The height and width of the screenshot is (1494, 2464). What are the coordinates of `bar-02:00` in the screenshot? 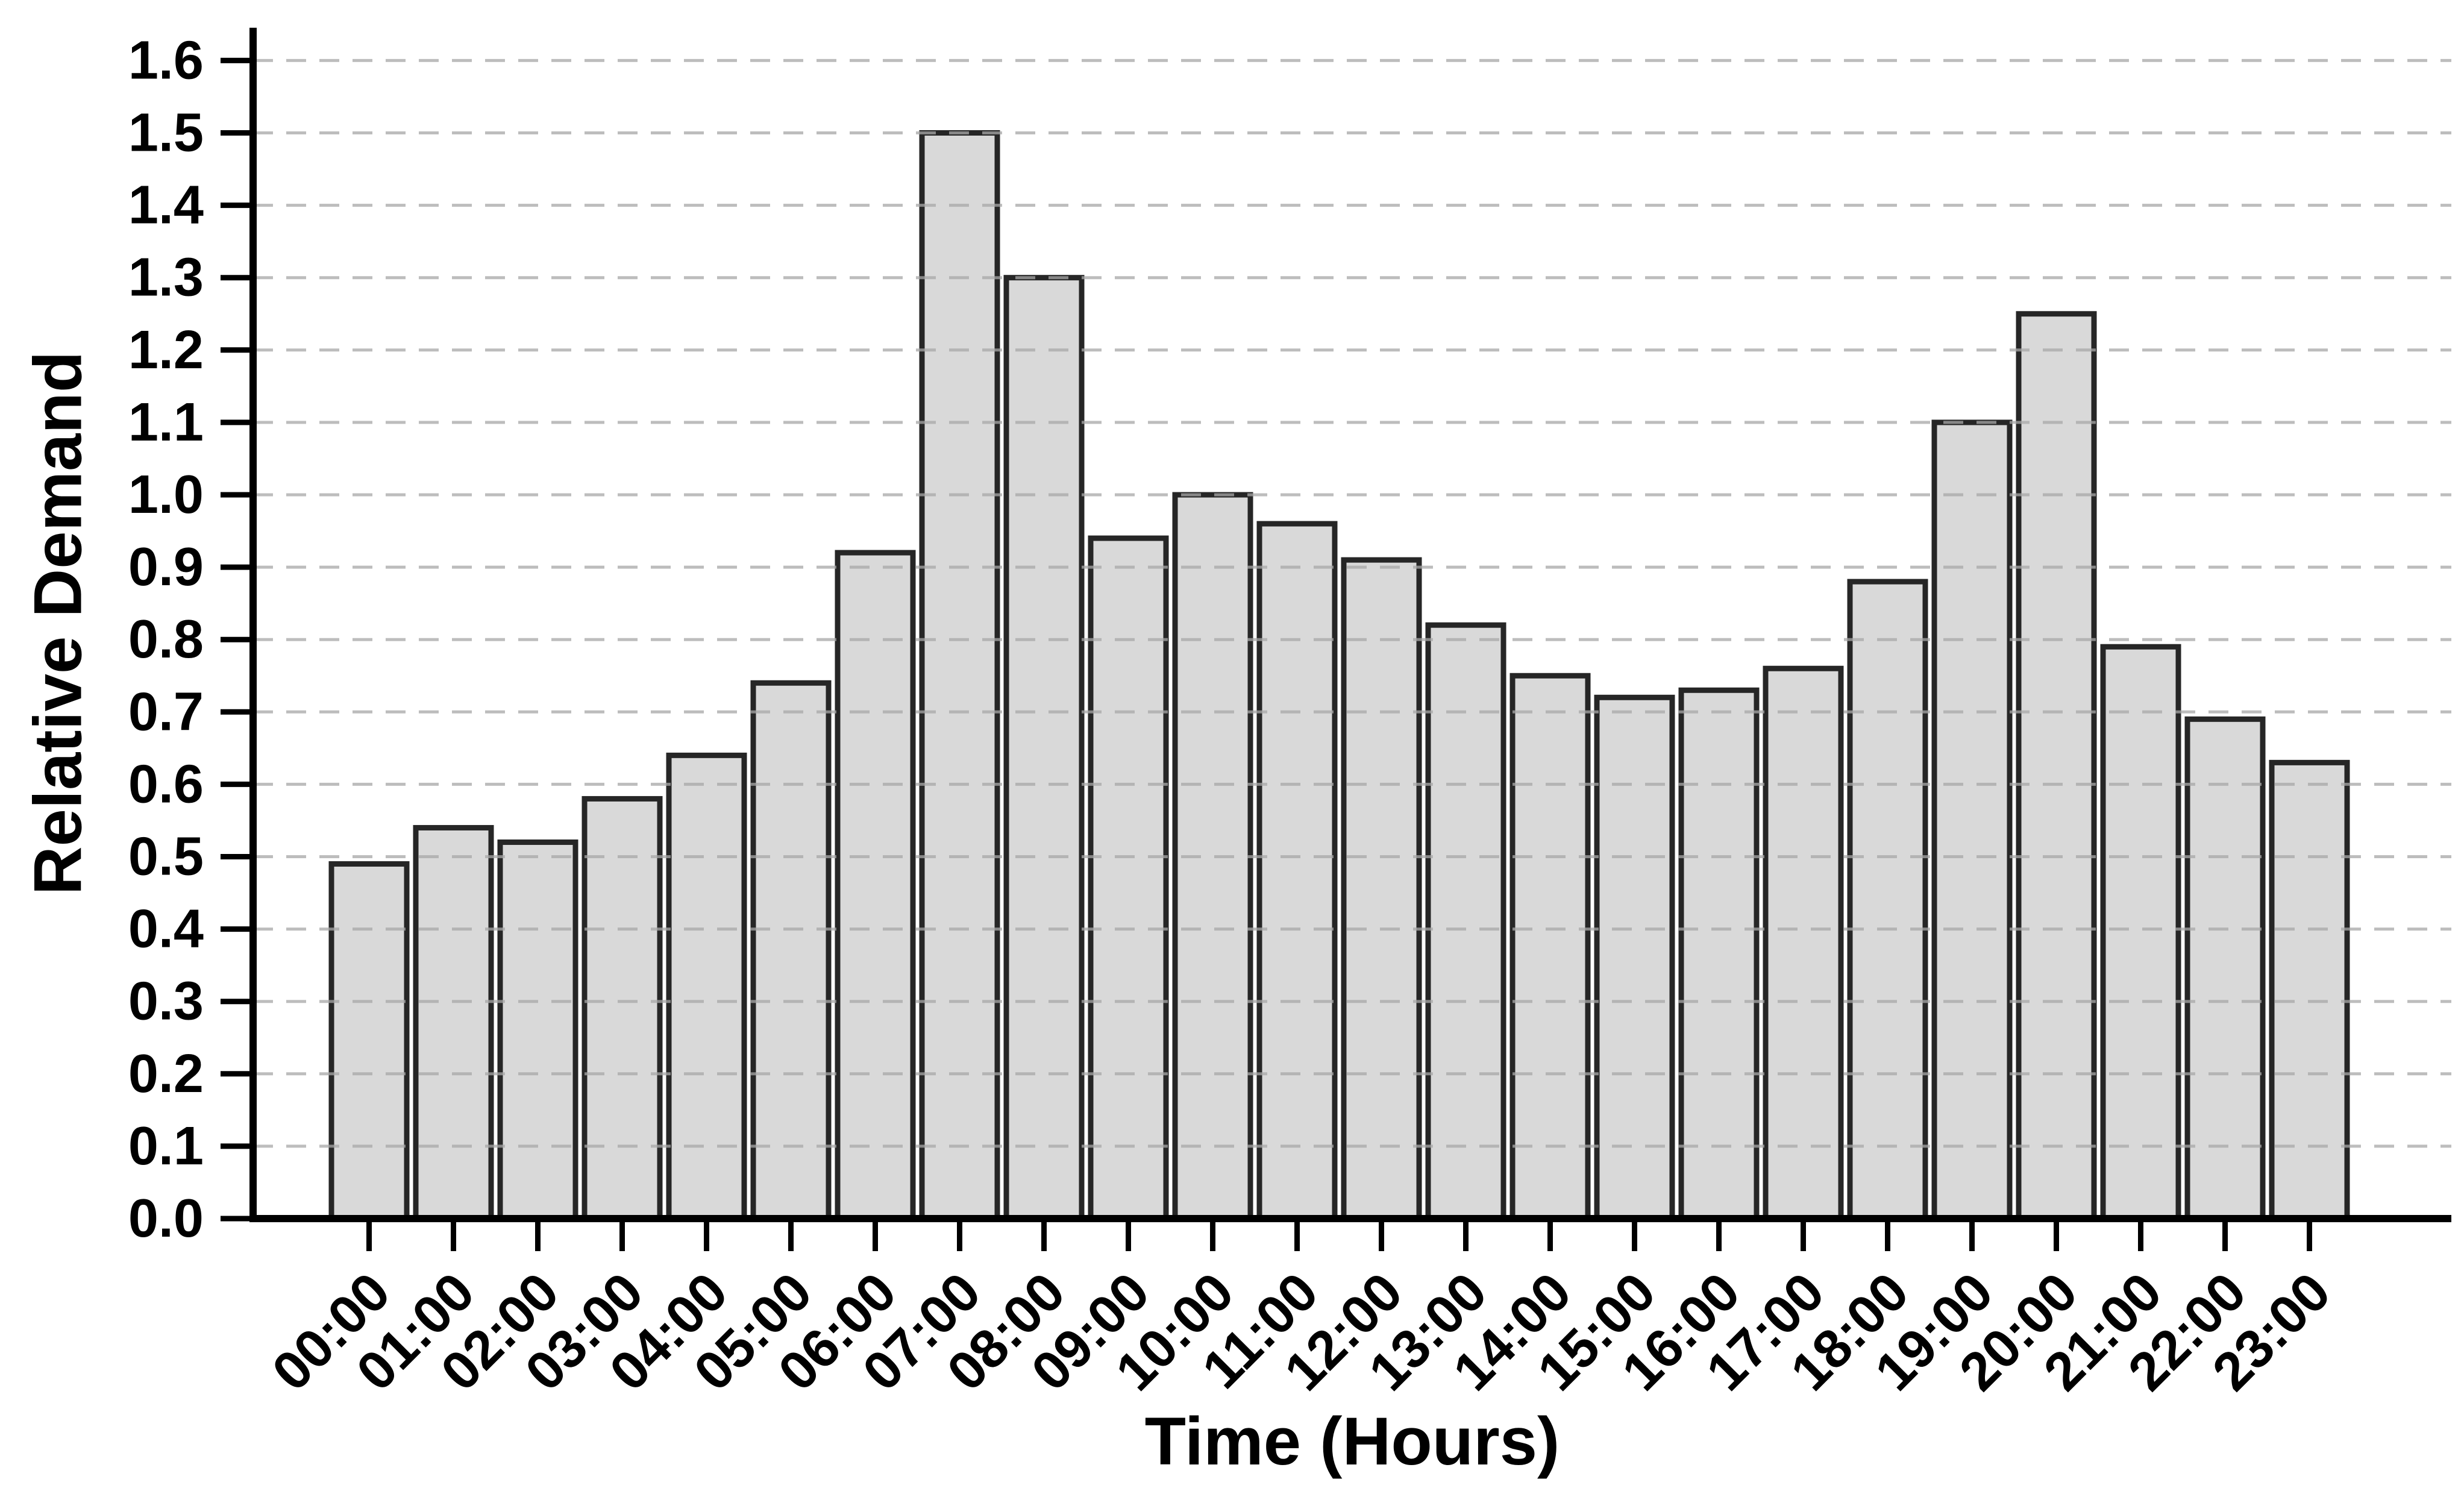 It's located at (537, 1030).